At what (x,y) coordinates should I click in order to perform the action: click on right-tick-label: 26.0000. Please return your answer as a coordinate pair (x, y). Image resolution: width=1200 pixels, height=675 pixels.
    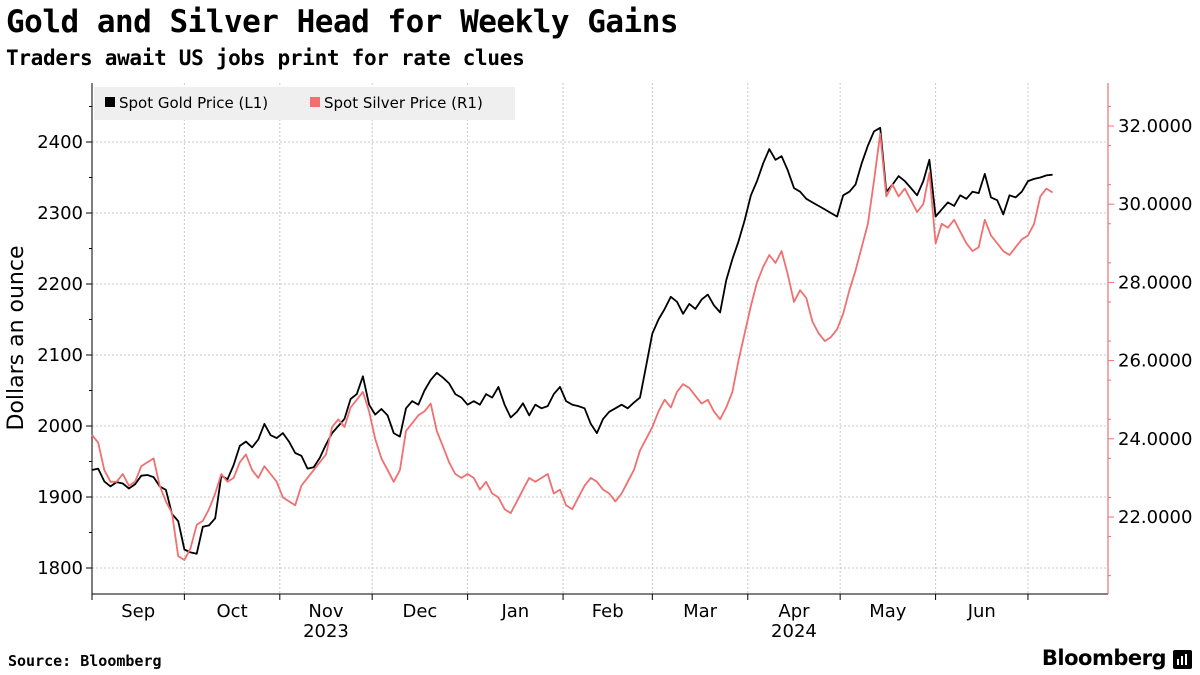
    Looking at the image, I should click on (1155, 361).